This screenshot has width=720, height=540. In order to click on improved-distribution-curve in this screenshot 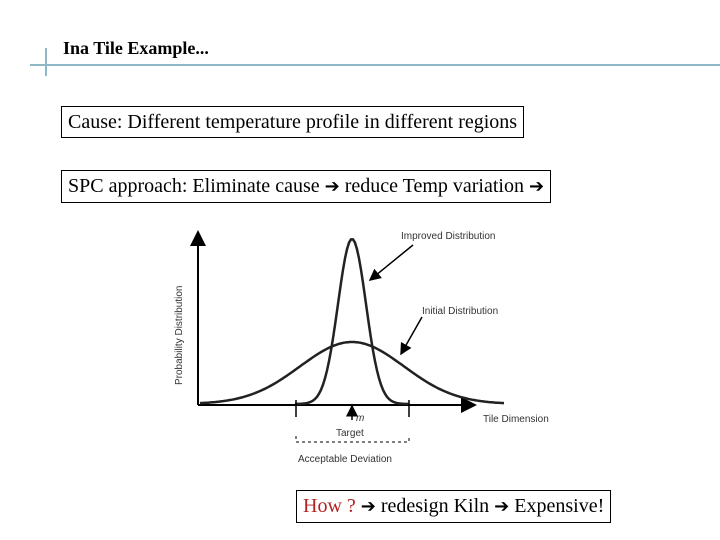, I will do `click(352, 322)`.